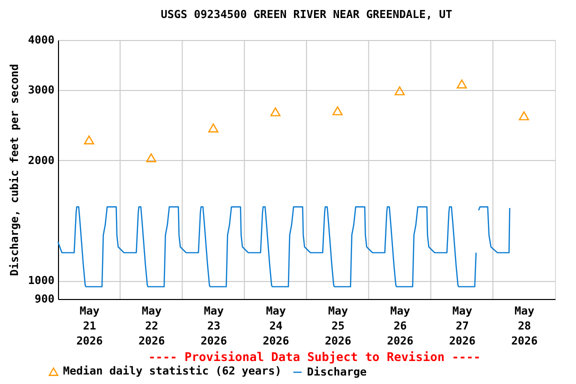 The height and width of the screenshot is (384, 576). Describe the element at coordinates (214, 326) in the screenshot. I see `x-tick-label: May 23 2026` at that location.